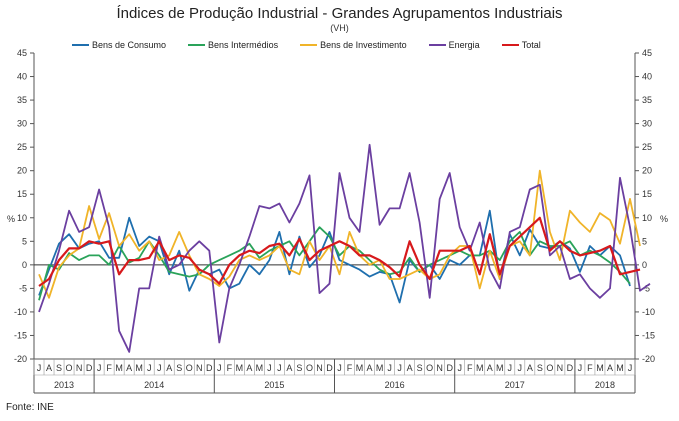 Image resolution: width=679 pixels, height=421 pixels. I want to click on year-label: 2015, so click(274, 385).